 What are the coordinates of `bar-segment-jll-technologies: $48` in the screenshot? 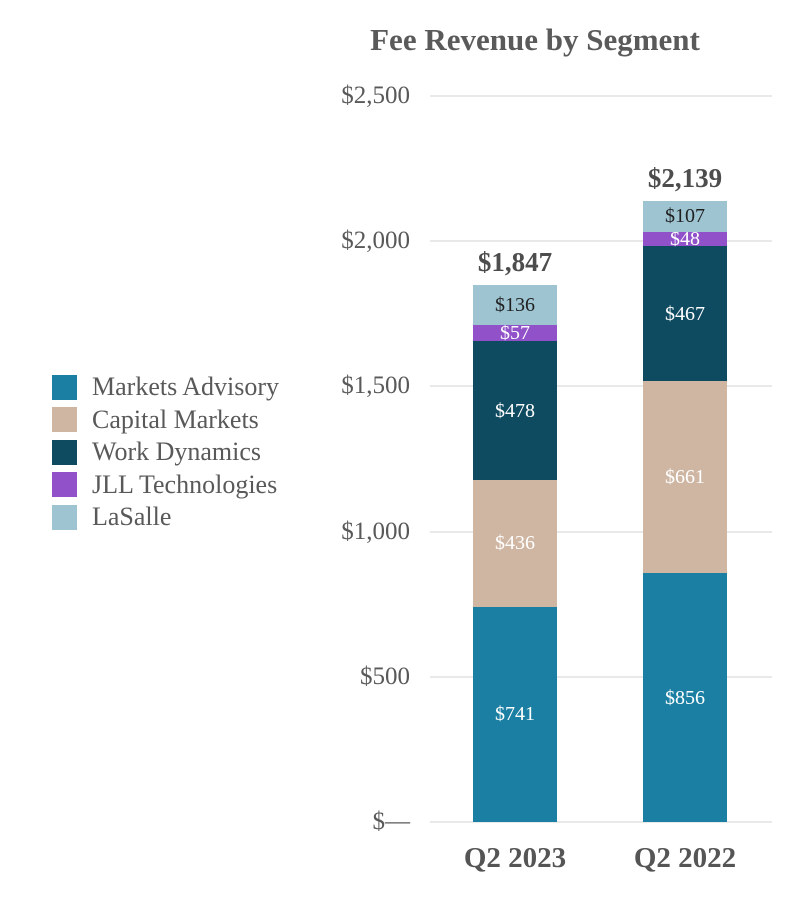 It's located at (685, 238).